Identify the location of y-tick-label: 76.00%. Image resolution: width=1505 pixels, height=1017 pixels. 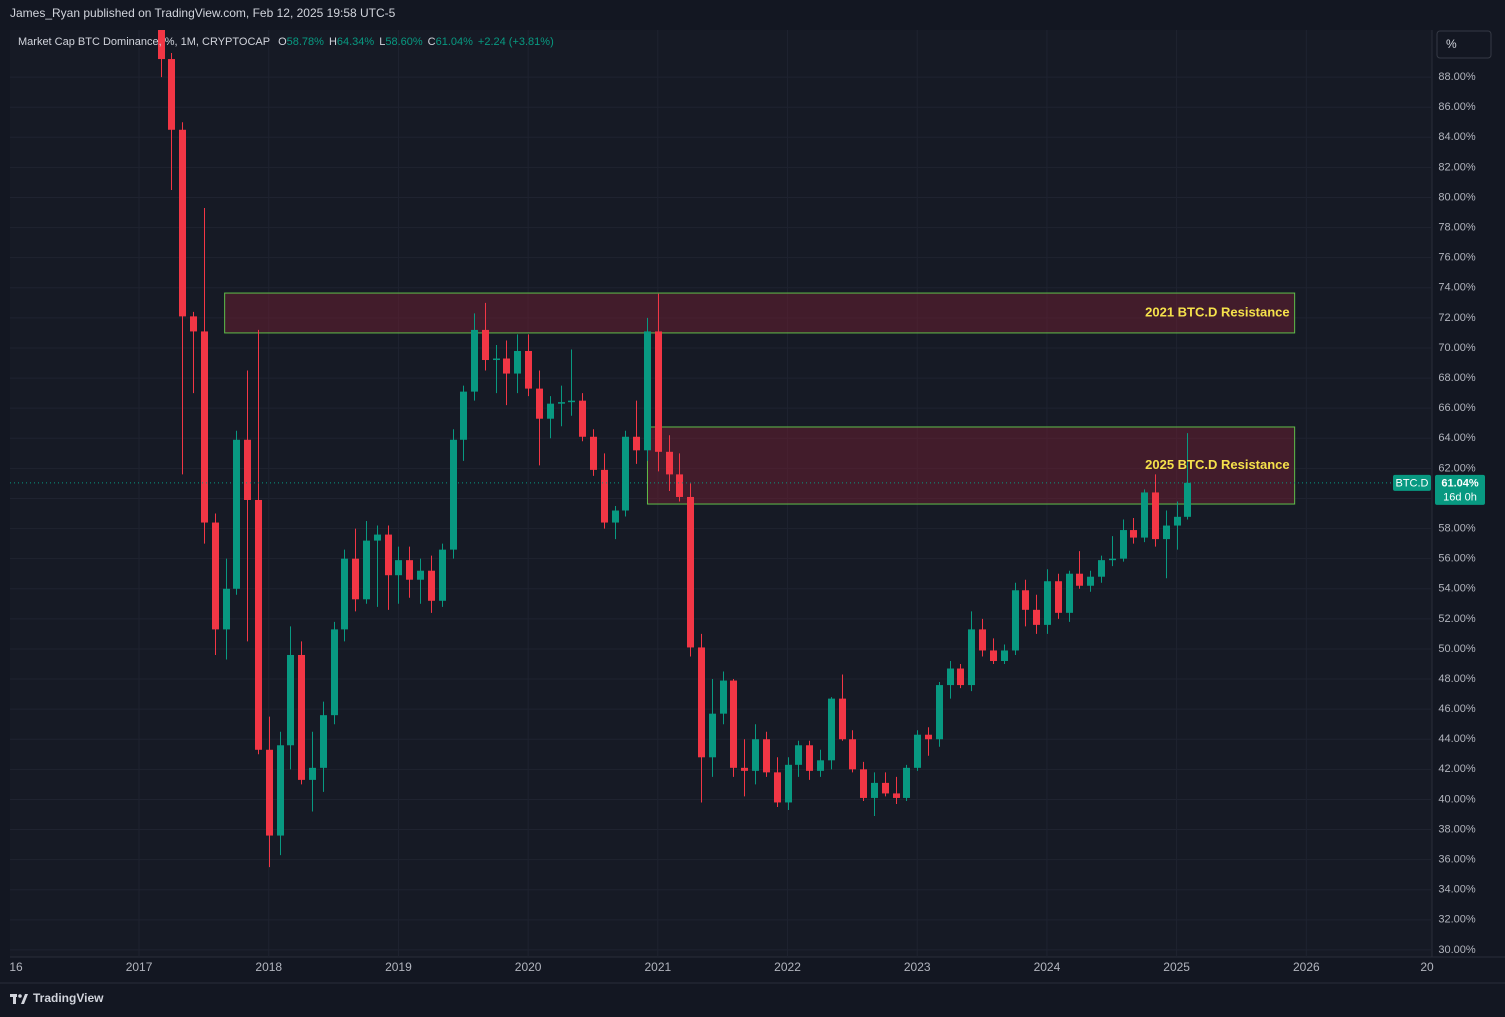
(1457, 258).